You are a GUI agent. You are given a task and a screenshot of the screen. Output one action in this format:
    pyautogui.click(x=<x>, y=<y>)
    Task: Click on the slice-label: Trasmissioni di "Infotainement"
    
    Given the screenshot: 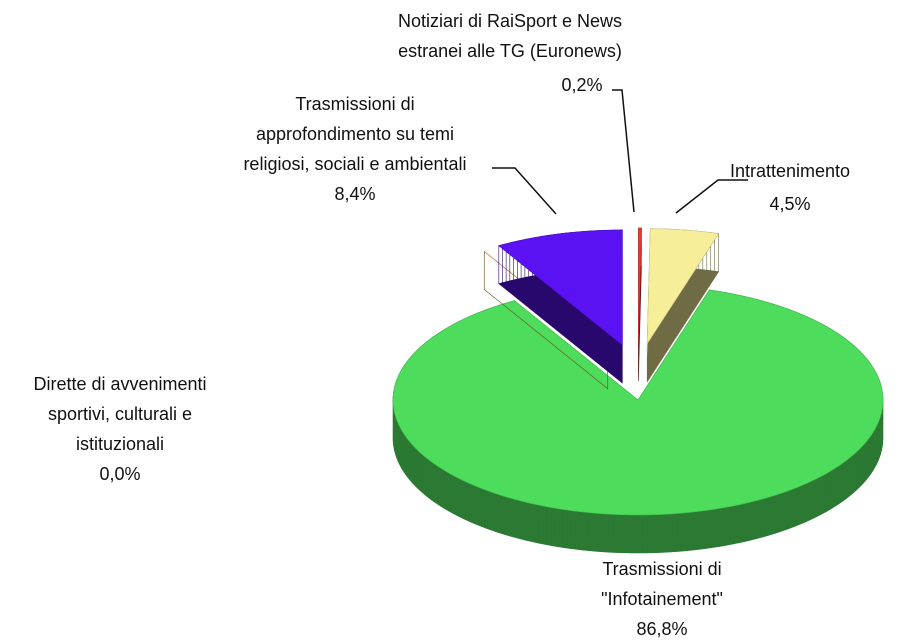 What is the action you would take?
    pyautogui.click(x=662, y=584)
    